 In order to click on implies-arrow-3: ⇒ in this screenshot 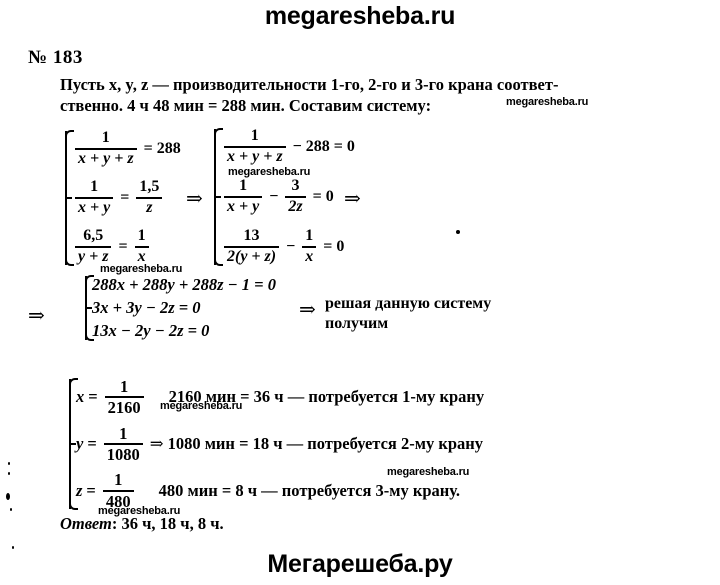, I will do `click(36, 316)`.